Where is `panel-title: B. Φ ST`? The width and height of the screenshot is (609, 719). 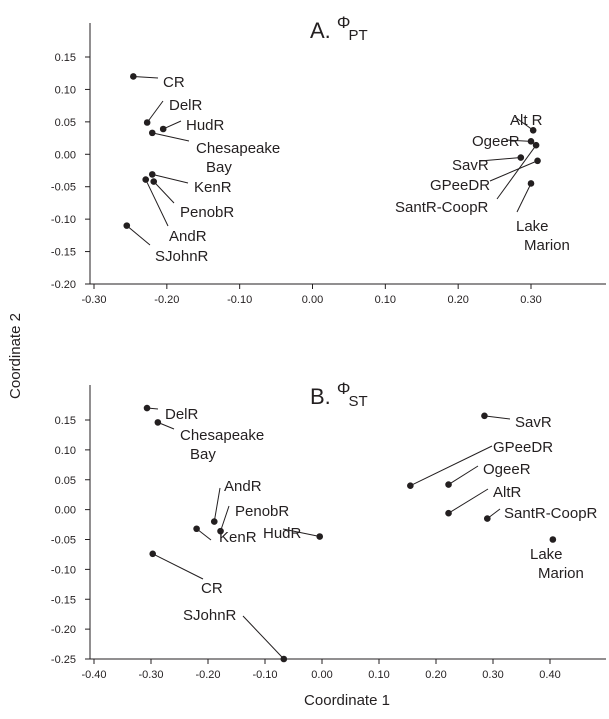 panel-title: B. Φ ST is located at coordinates (339, 394).